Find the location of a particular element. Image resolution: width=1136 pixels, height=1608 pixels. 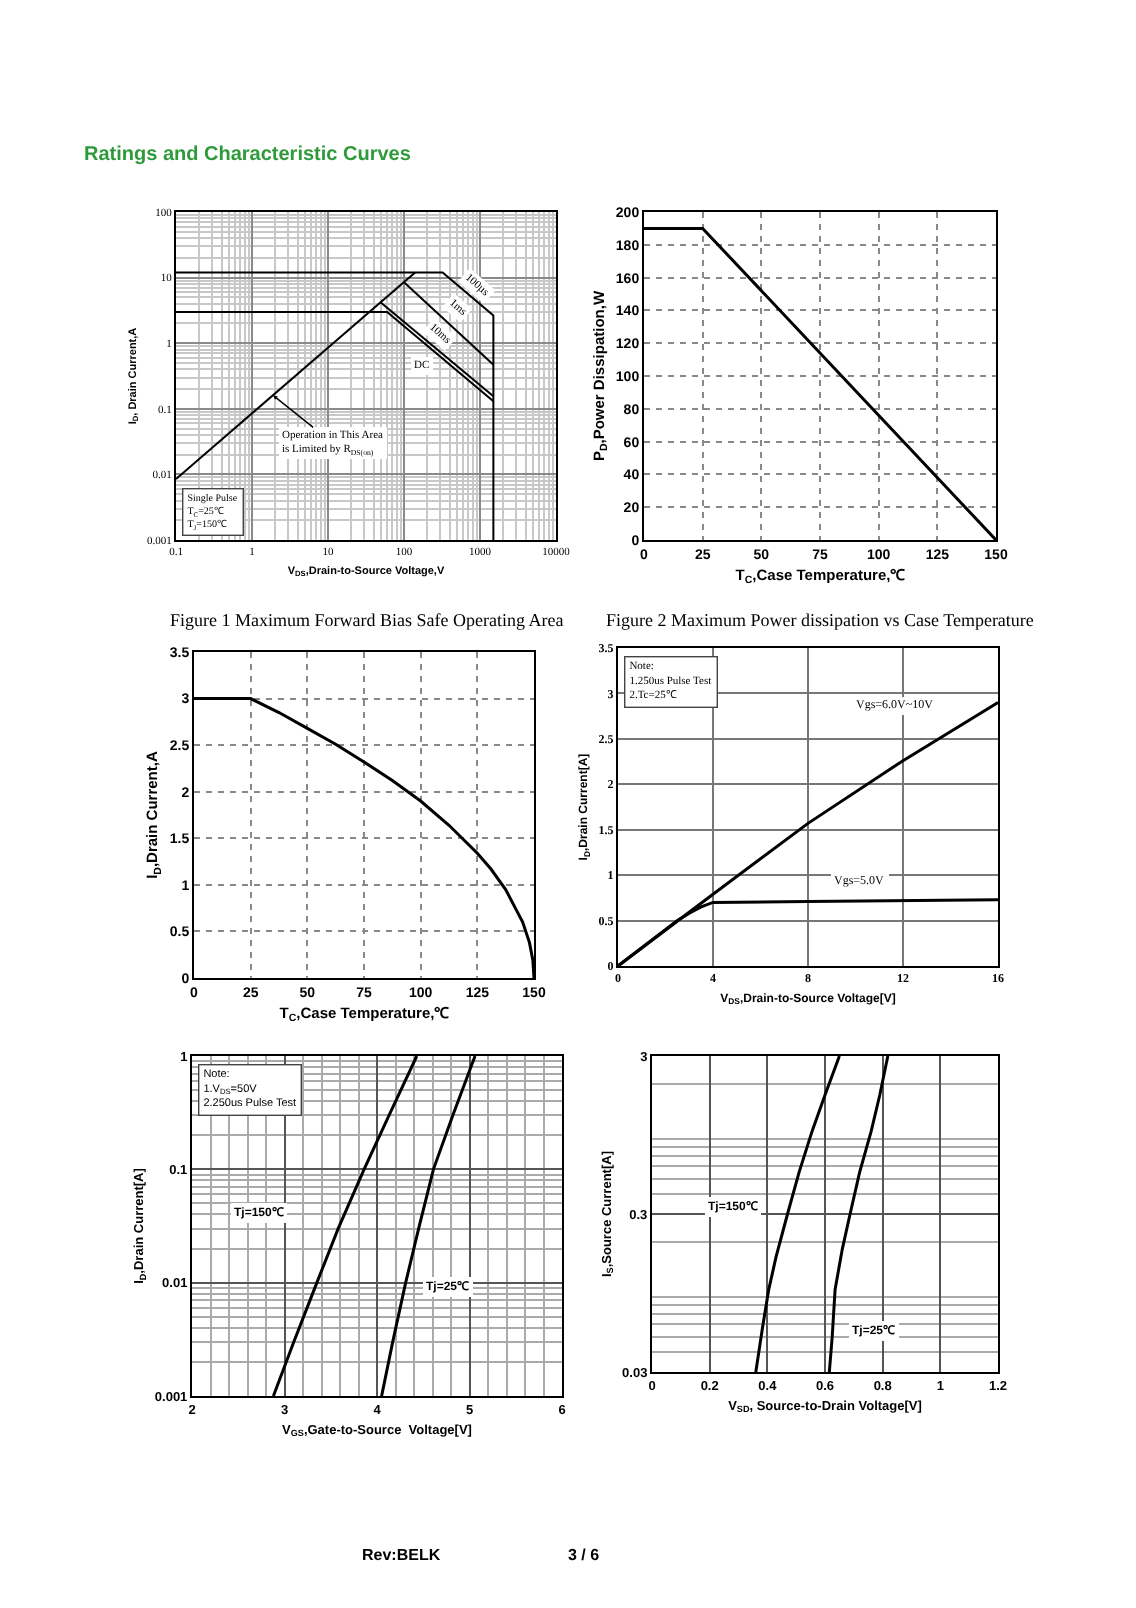

text: Rev:BELK is located at coordinates (401, 1555).